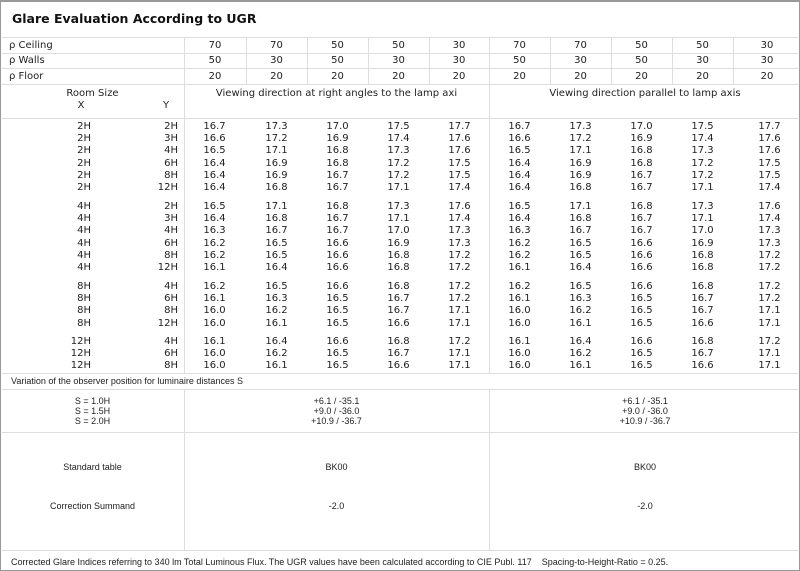 Image resolution: width=800 pixels, height=571 pixels. Describe the element at coordinates (459, 151) in the screenshot. I see `ugr-value-perpendicular: 17.6` at that location.